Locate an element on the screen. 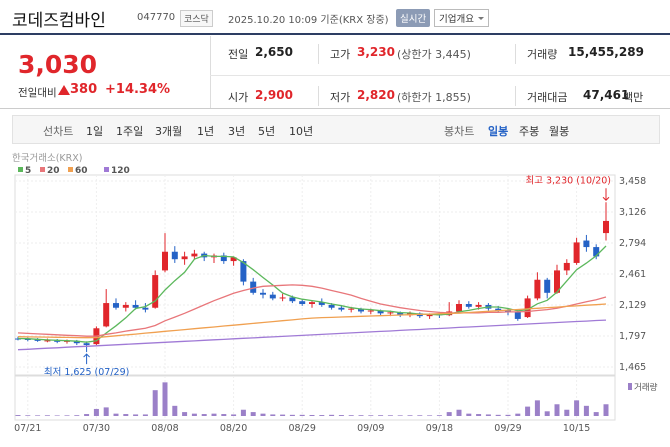  x-tick-label: 08/08 is located at coordinates (164, 428).